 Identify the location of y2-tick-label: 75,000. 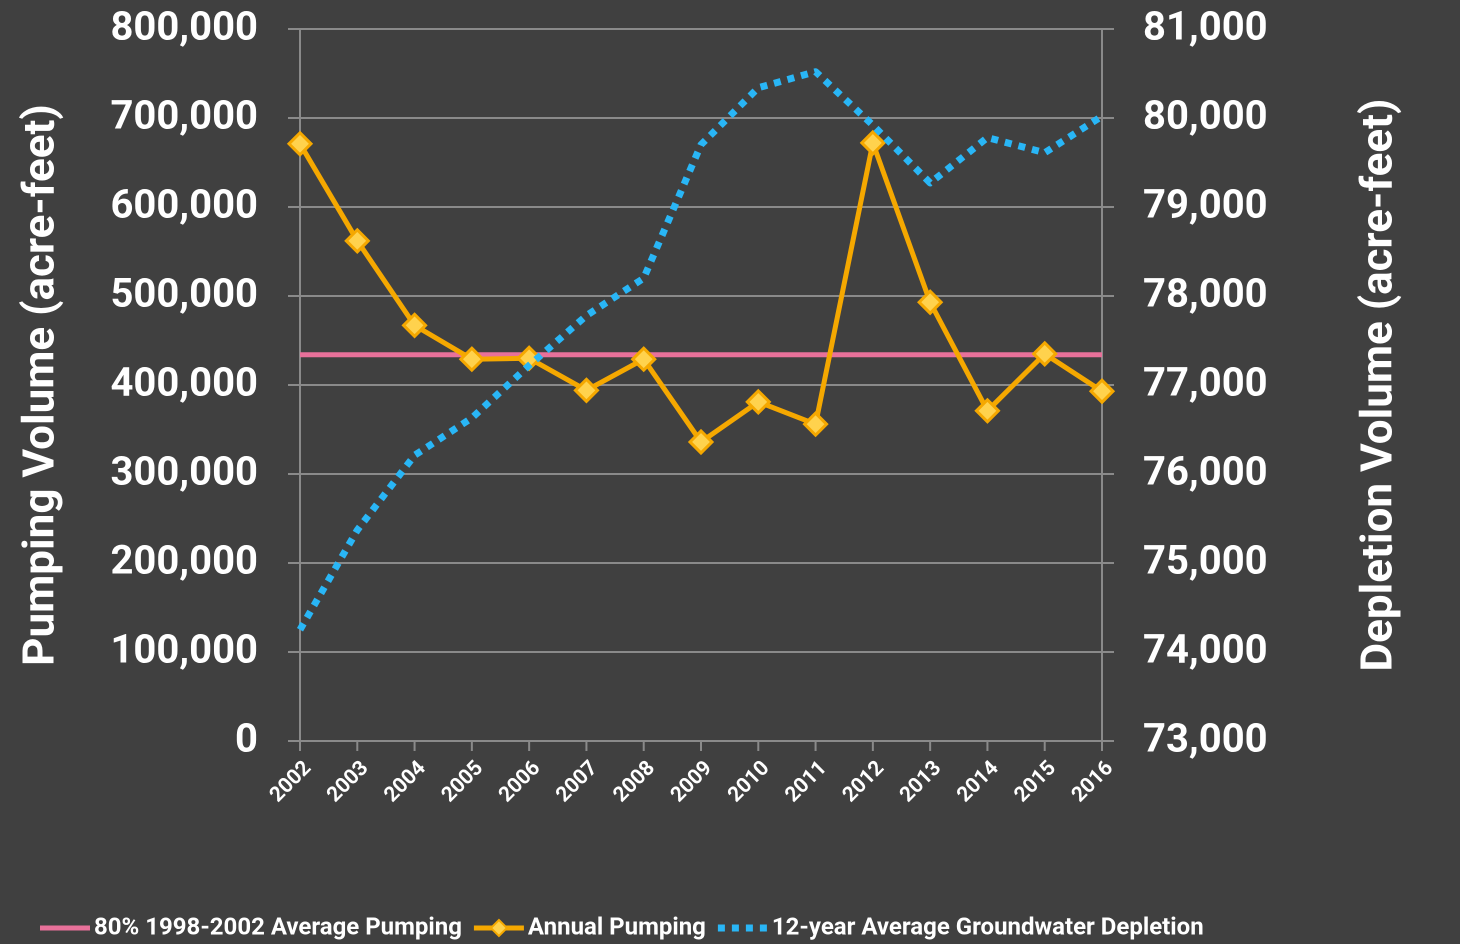
(1205, 560).